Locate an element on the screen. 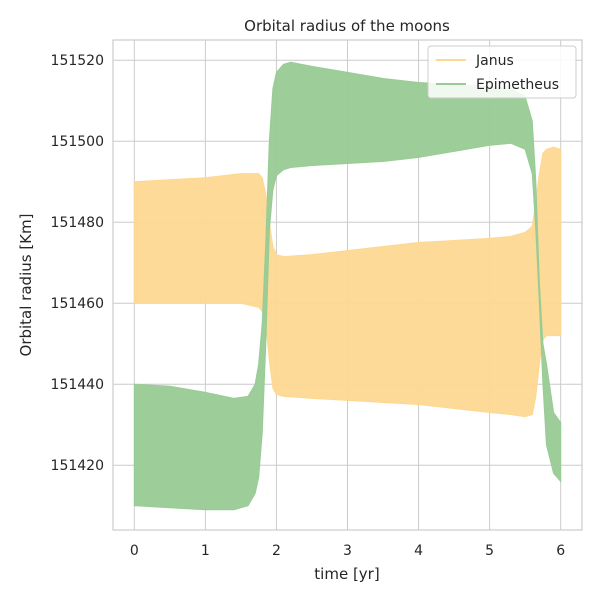 This screenshot has width=600, height=600. y-tick-label: 151500 is located at coordinates (77, 142).